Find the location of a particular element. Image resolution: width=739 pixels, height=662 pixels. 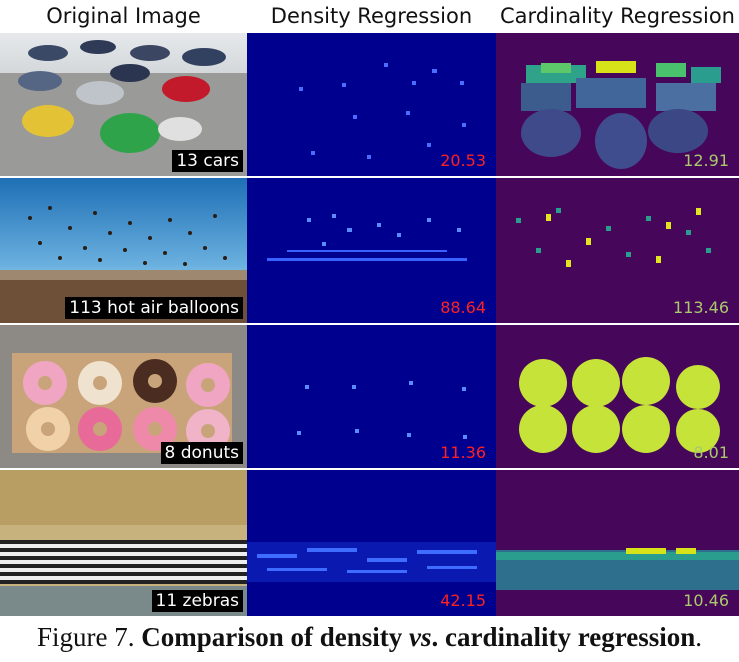

density-value: 20.53 is located at coordinates (463, 160).